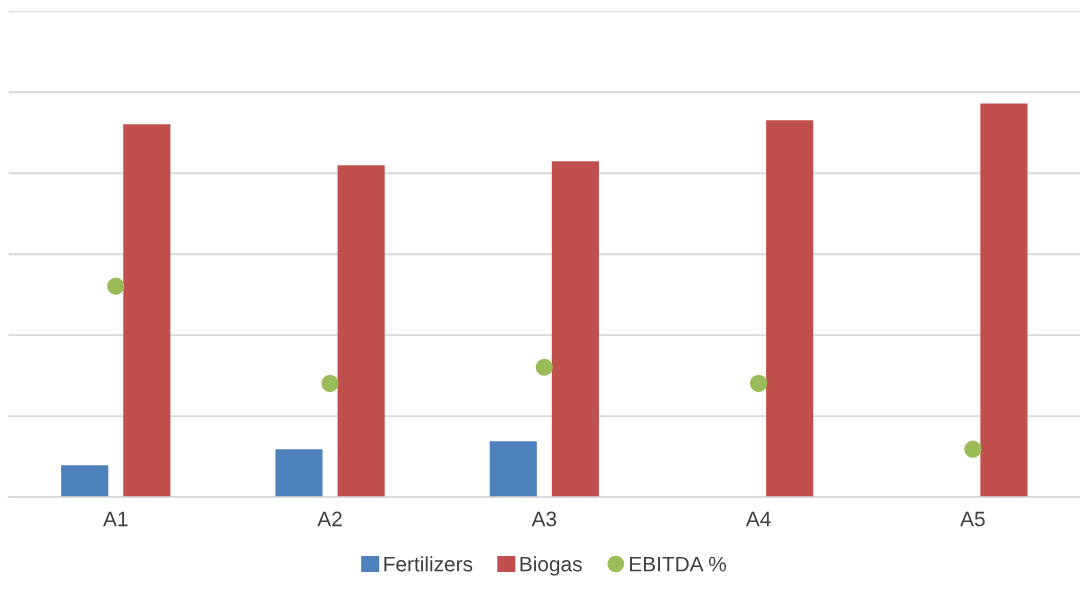 This screenshot has width=1080, height=594. What do you see at coordinates (758, 519) in the screenshot?
I see `x-tick-label: A4` at bounding box center [758, 519].